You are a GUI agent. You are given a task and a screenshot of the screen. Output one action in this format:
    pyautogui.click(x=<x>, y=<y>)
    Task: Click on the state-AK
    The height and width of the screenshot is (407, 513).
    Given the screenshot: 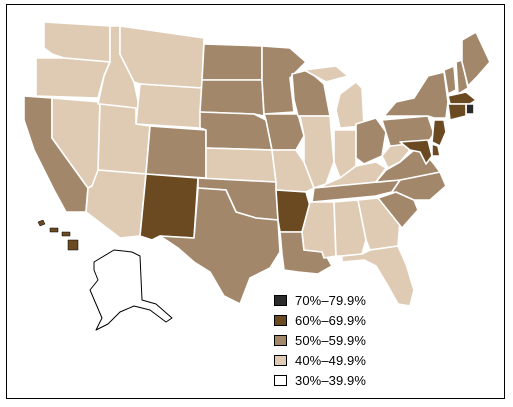 What is the action you would take?
    pyautogui.click(x=131, y=290)
    